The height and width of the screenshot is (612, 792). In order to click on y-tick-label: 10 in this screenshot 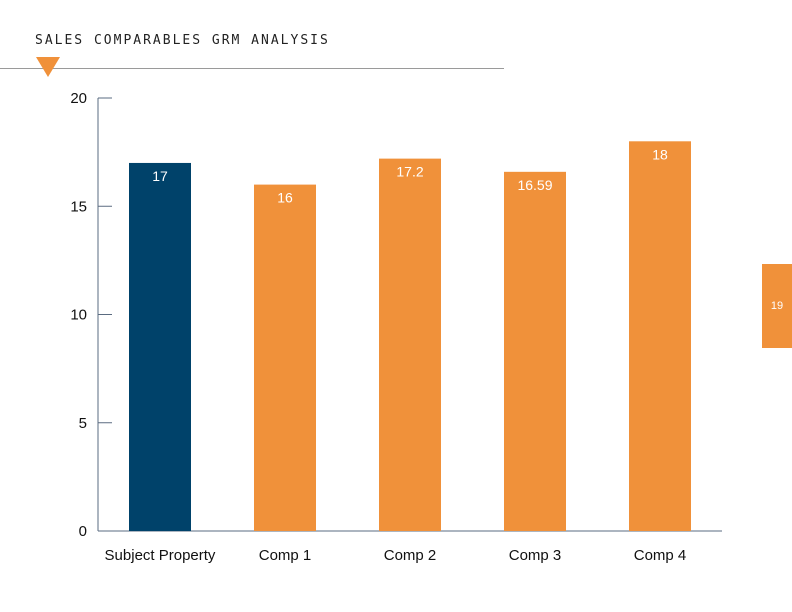, I will do `click(78, 315)`.